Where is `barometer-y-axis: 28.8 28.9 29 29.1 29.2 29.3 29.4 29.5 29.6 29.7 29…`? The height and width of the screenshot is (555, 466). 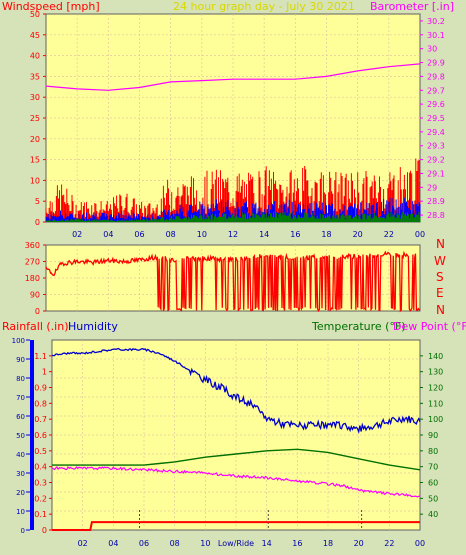
barometer-y-axis: 28.8 28.9 29 29.1 29.2 29.3 29.4 29.5 29.6 29.7 29… is located at coordinates (432, 118).